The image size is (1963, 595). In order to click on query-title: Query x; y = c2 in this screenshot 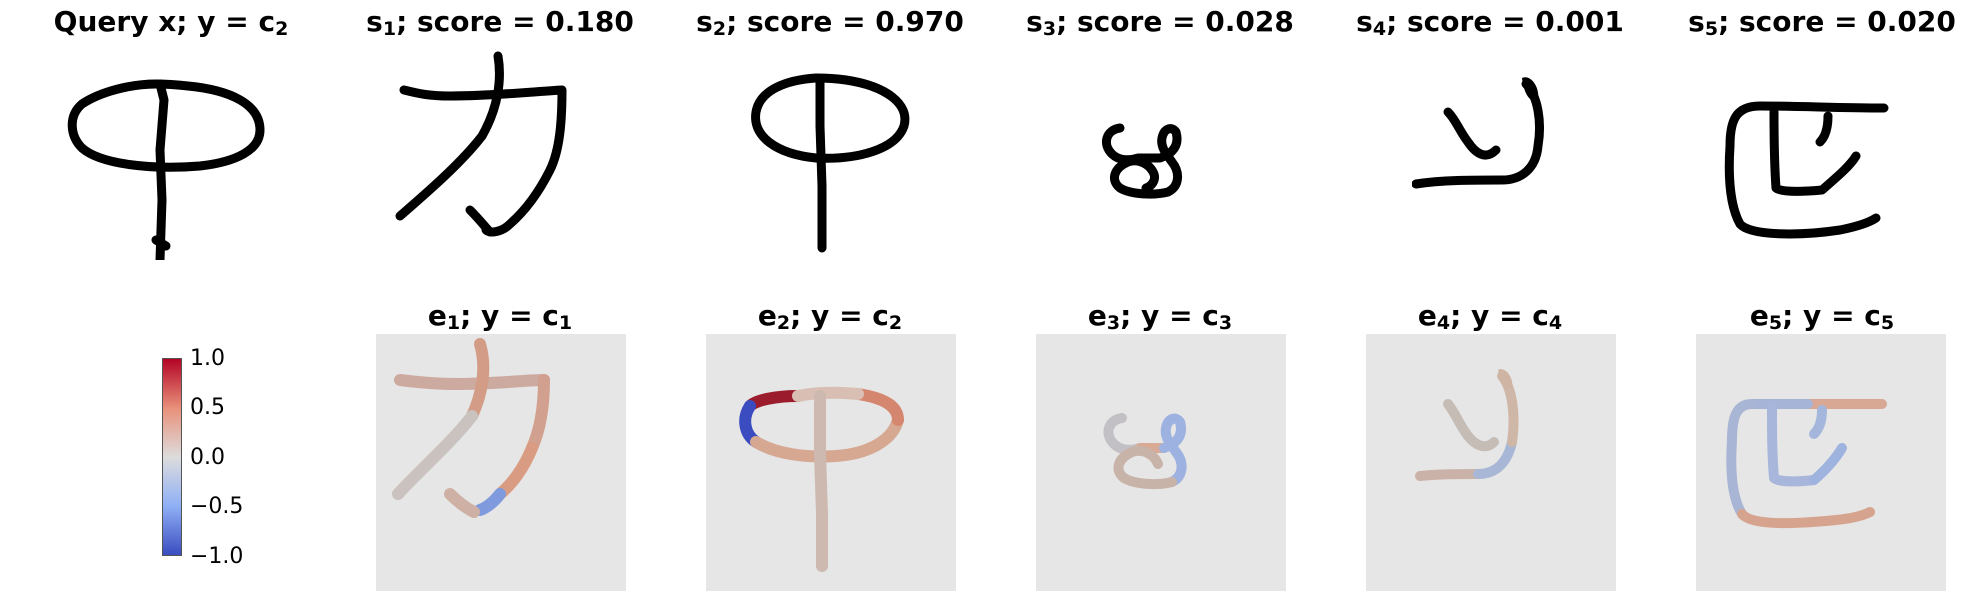, I will do `click(171, 22)`.